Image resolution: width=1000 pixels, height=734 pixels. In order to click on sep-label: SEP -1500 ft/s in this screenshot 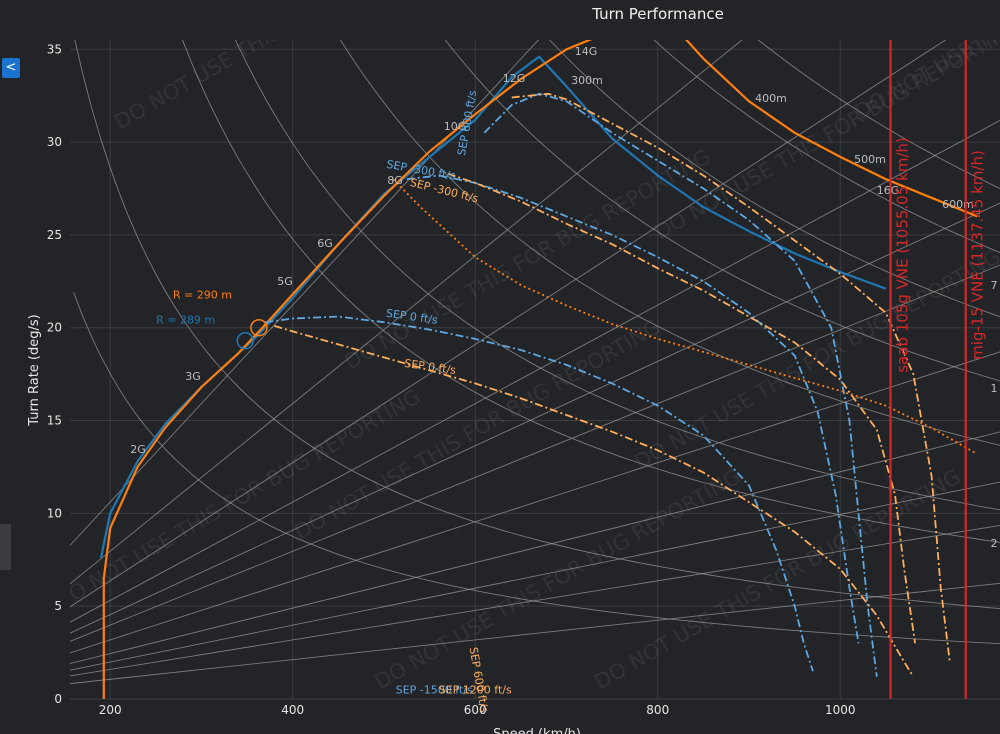, I will do `click(434, 689)`.